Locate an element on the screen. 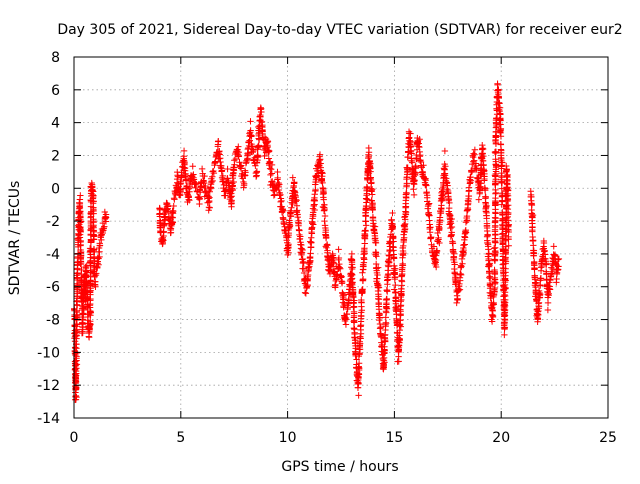  x-tick-label: 5 is located at coordinates (180, 438).